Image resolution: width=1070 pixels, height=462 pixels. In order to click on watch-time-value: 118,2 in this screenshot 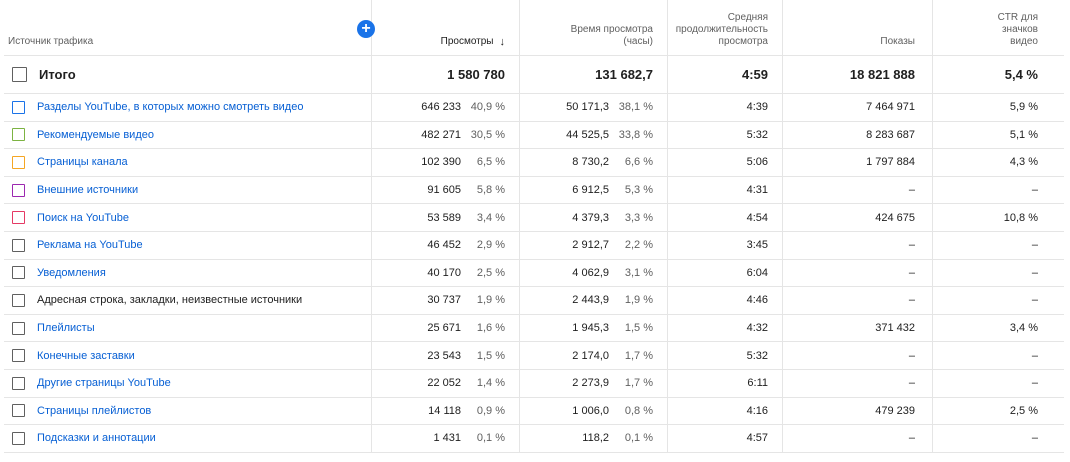, I will do `click(595, 438)`.